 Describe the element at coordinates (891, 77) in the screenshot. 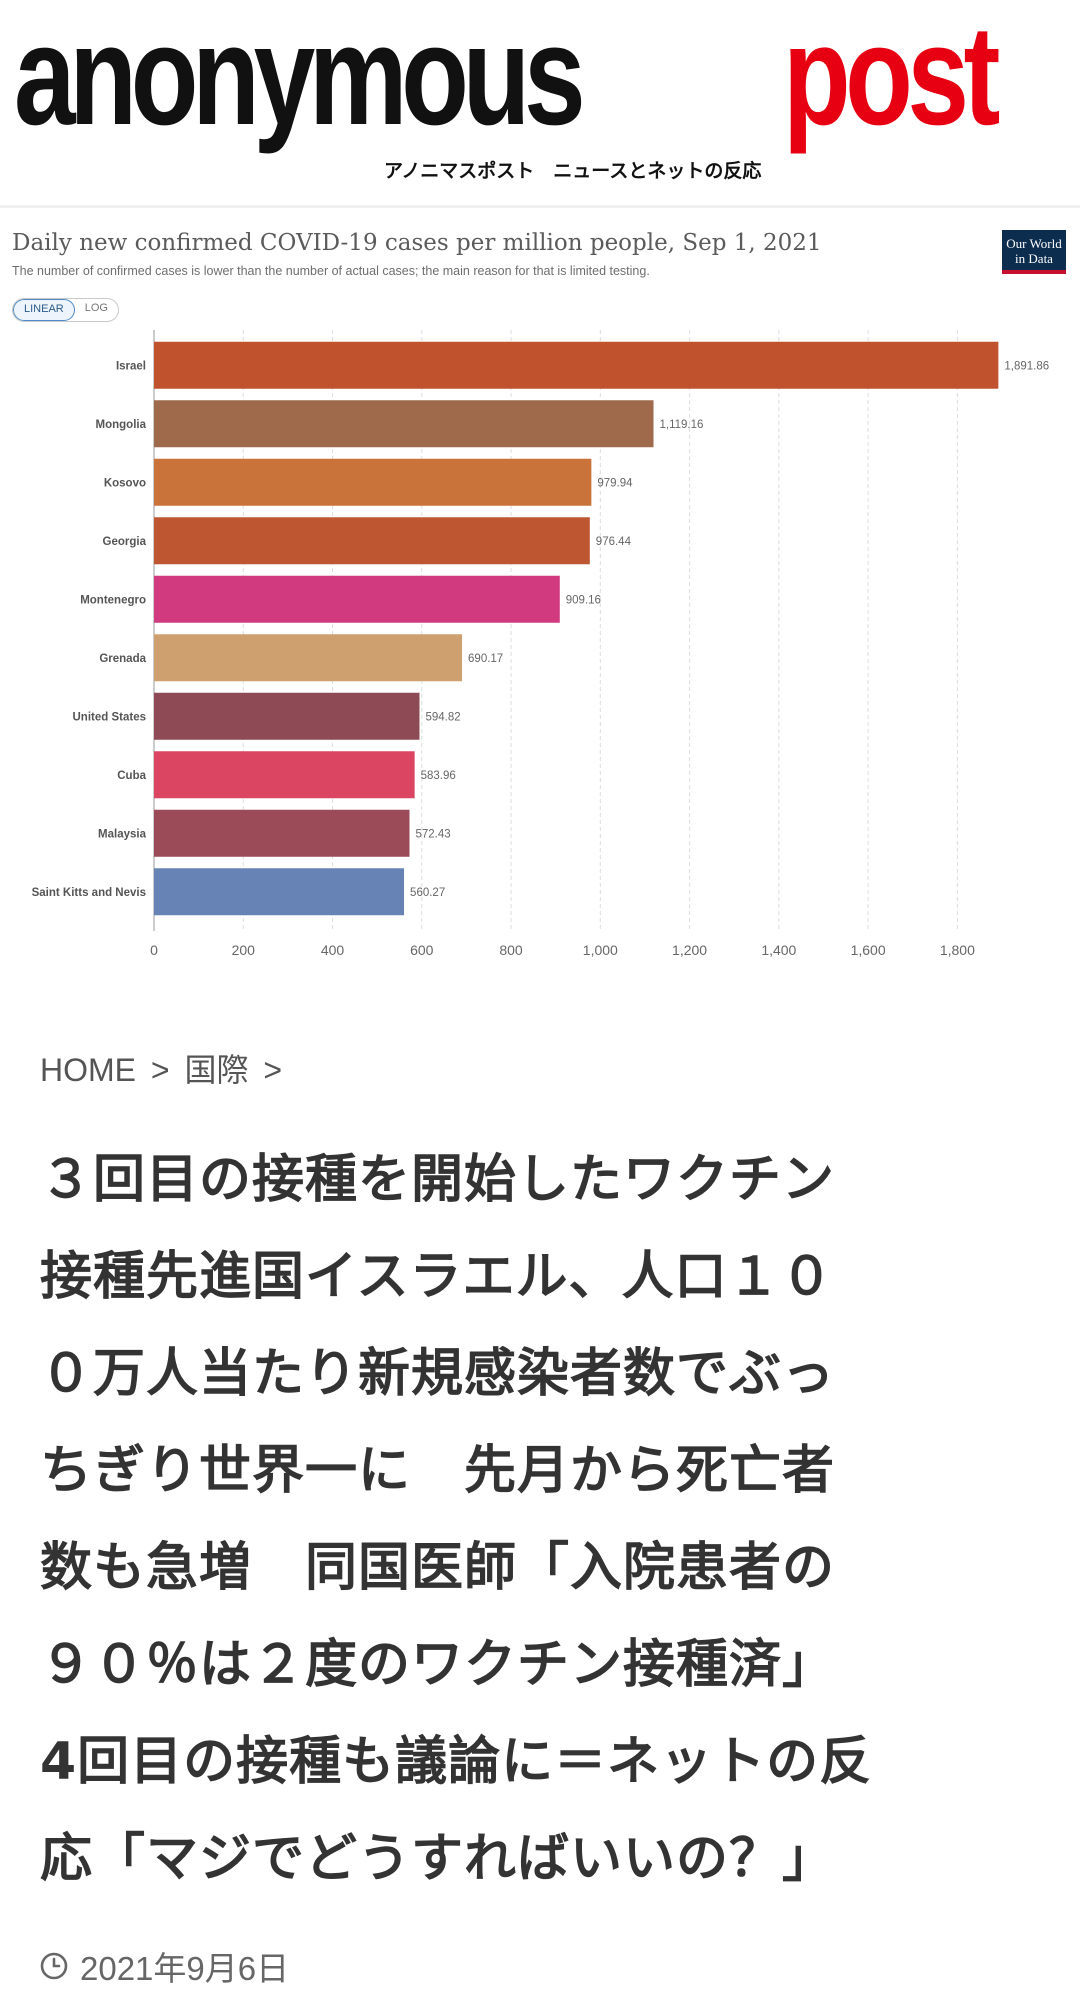

I see `logo-post: post` at that location.